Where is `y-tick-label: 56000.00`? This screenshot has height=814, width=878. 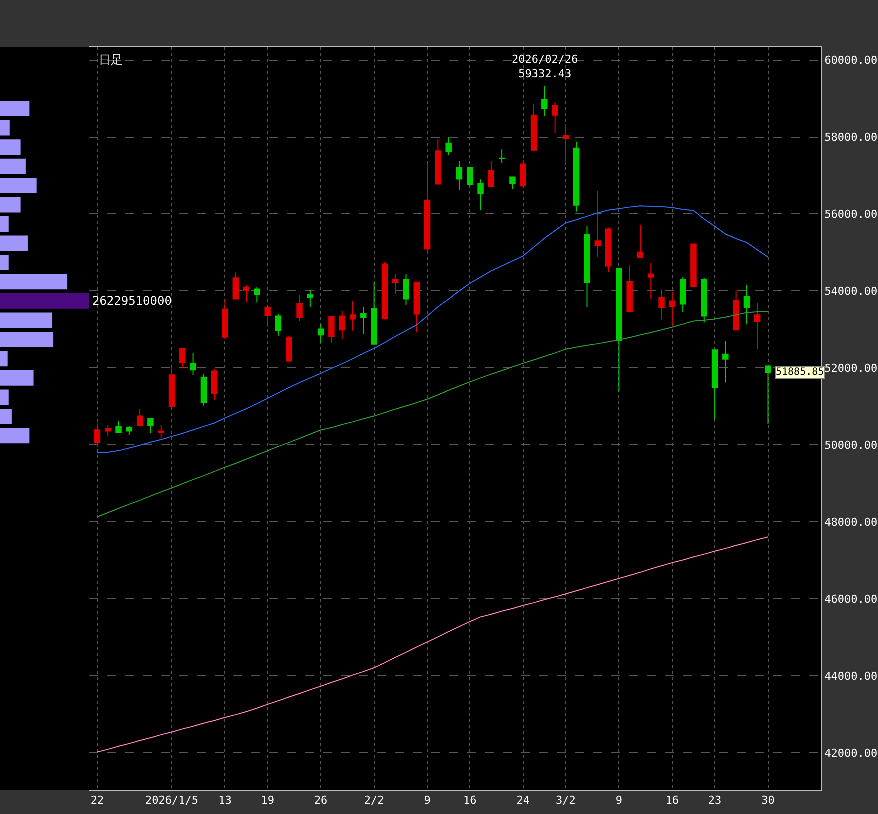 y-tick-label: 56000.00 is located at coordinates (851, 215).